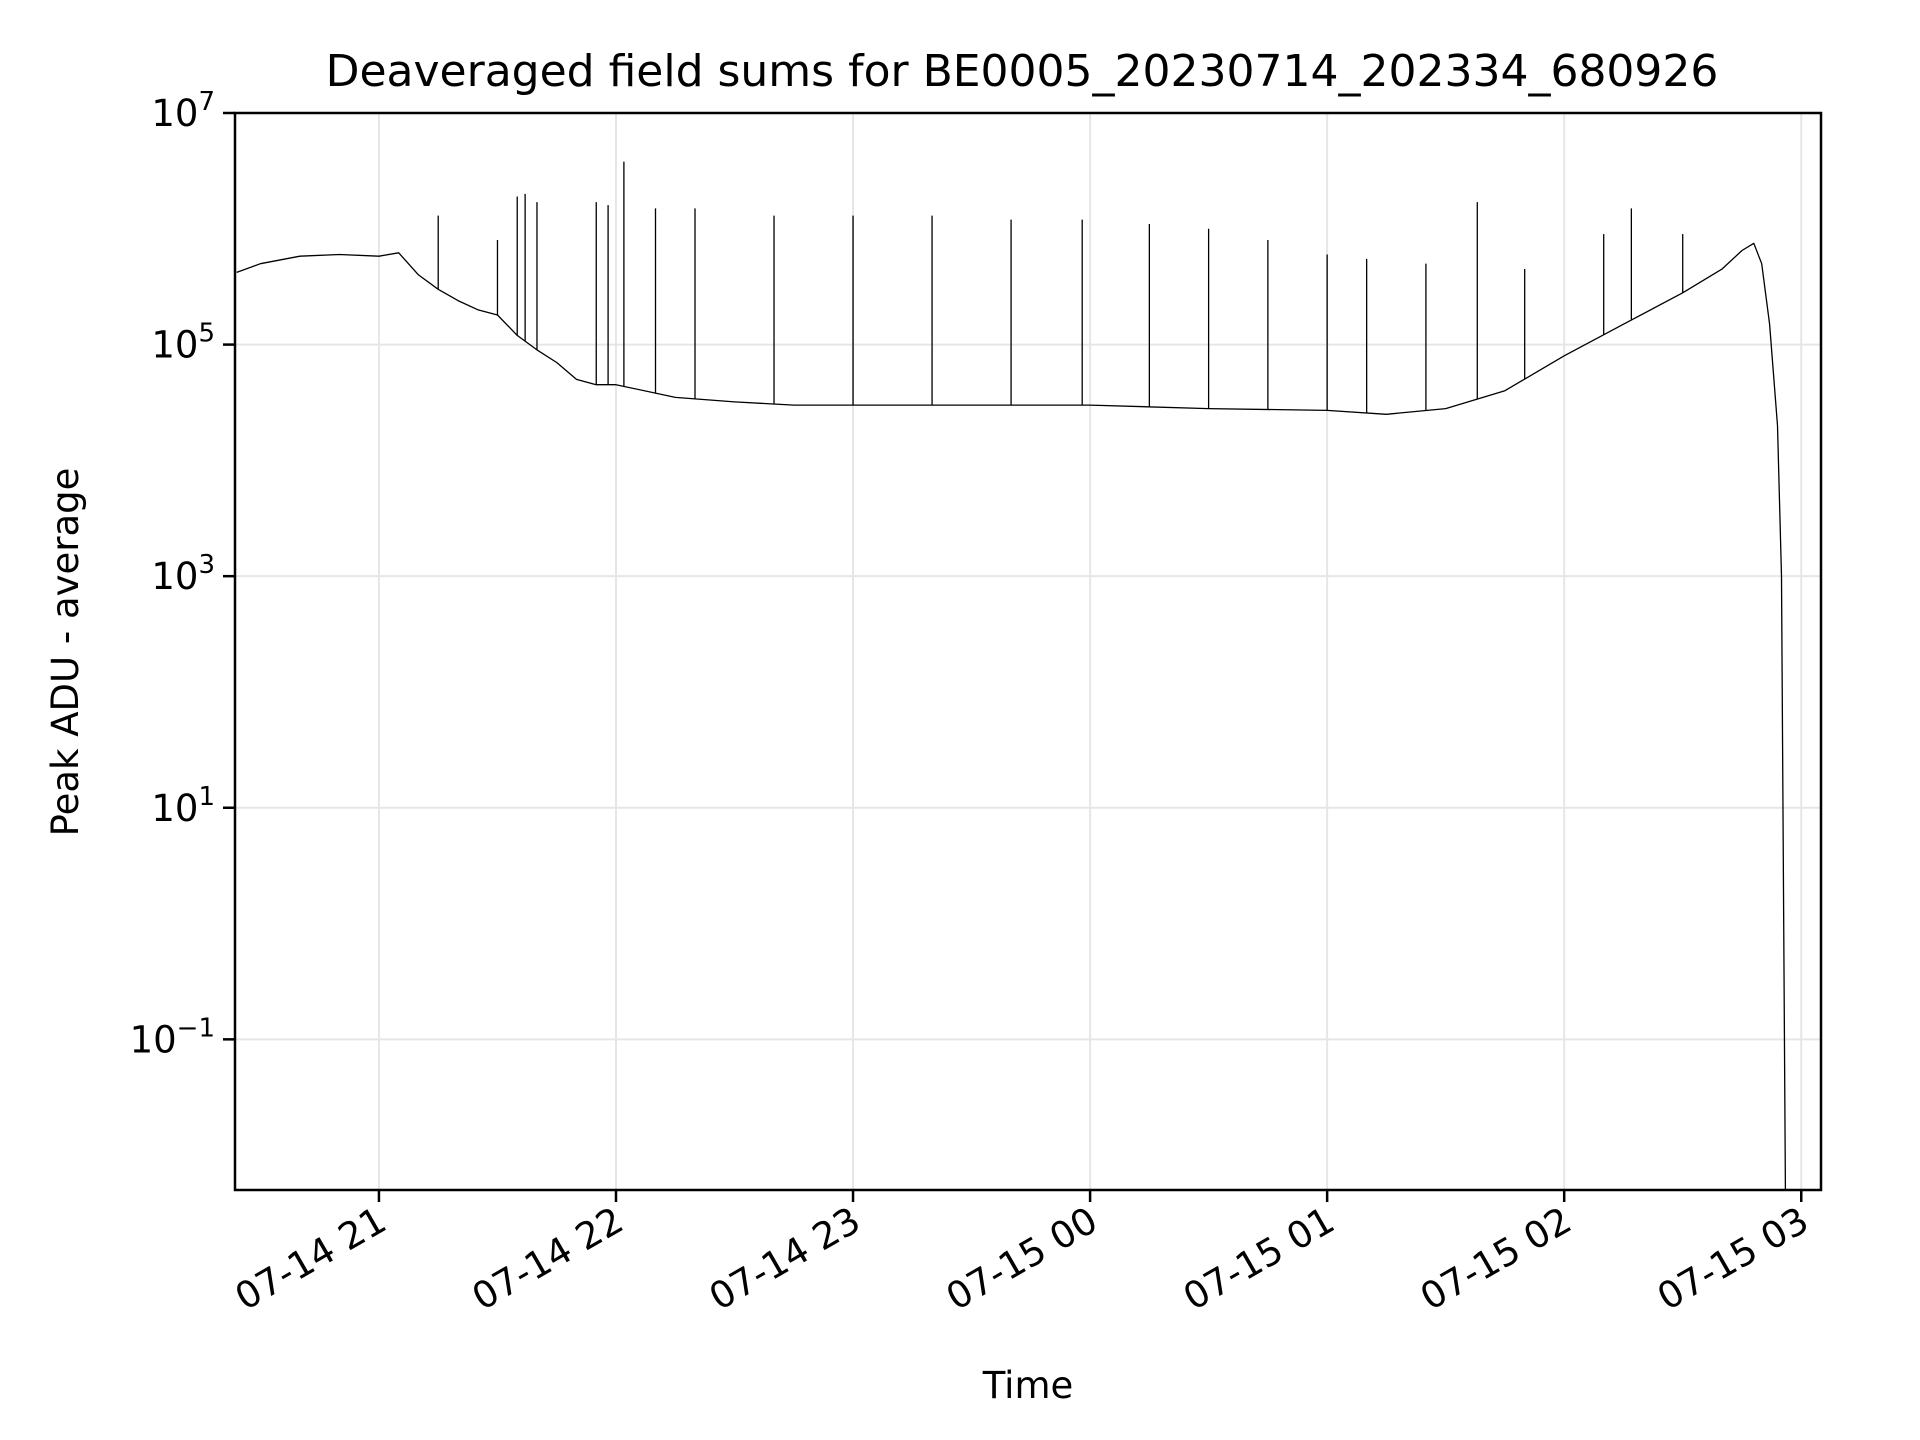 This screenshot has width=1920, height=1440. Describe the element at coordinates (1028, 1385) in the screenshot. I see `x-axis-label: Time` at that location.